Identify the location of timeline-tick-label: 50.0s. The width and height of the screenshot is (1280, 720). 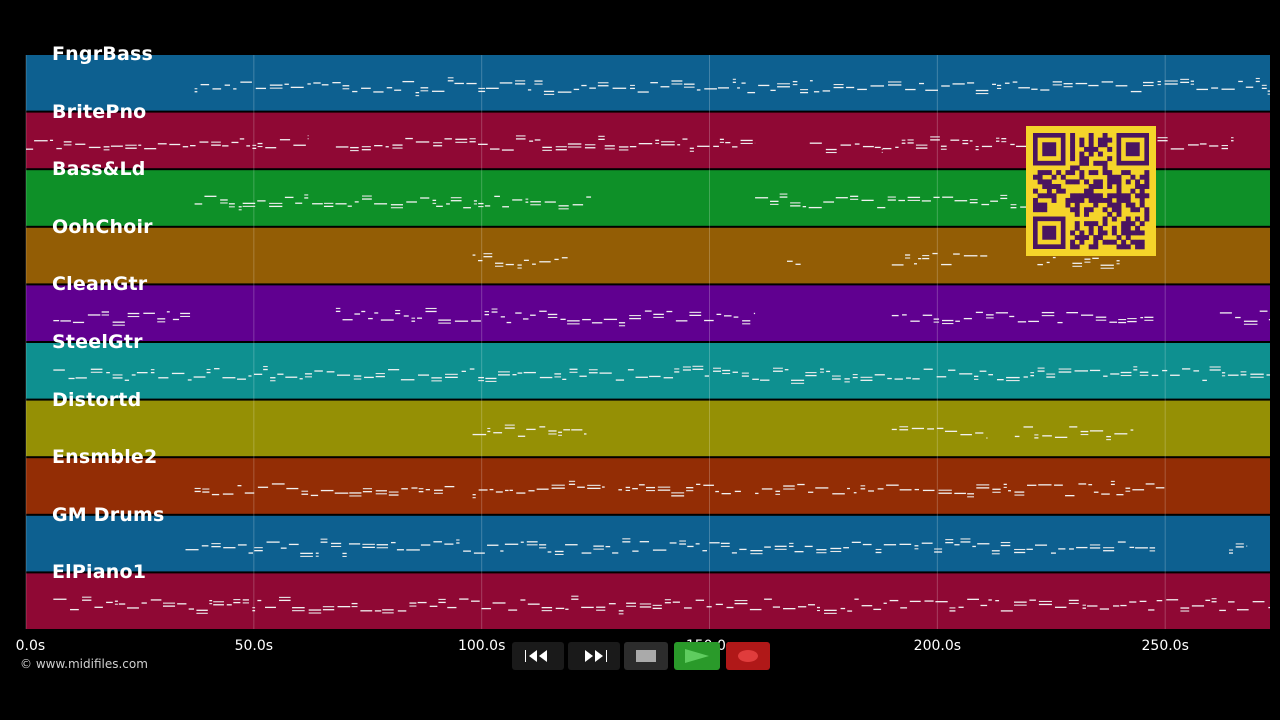
(254, 646).